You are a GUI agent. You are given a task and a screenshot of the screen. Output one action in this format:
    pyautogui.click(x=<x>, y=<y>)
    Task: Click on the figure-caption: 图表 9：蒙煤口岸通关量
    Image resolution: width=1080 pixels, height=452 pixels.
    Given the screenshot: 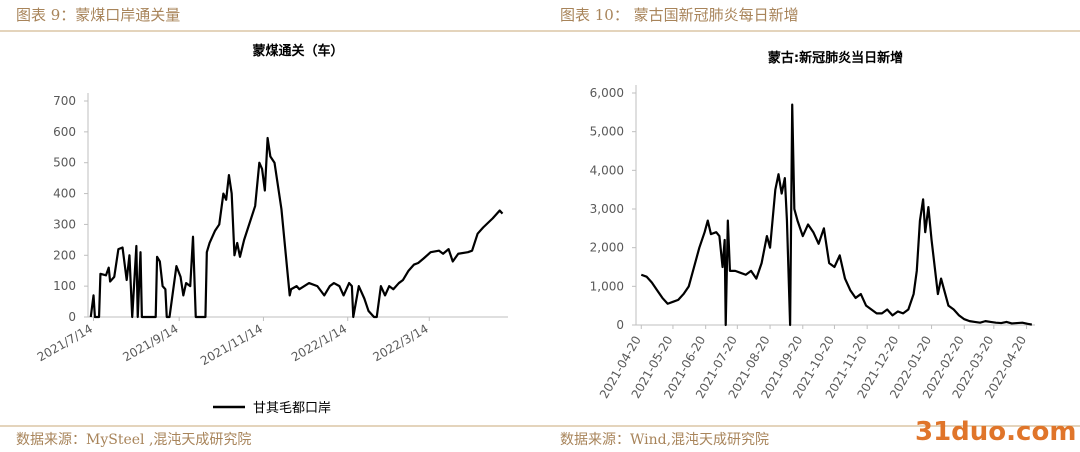 What is the action you would take?
    pyautogui.click(x=98, y=15)
    